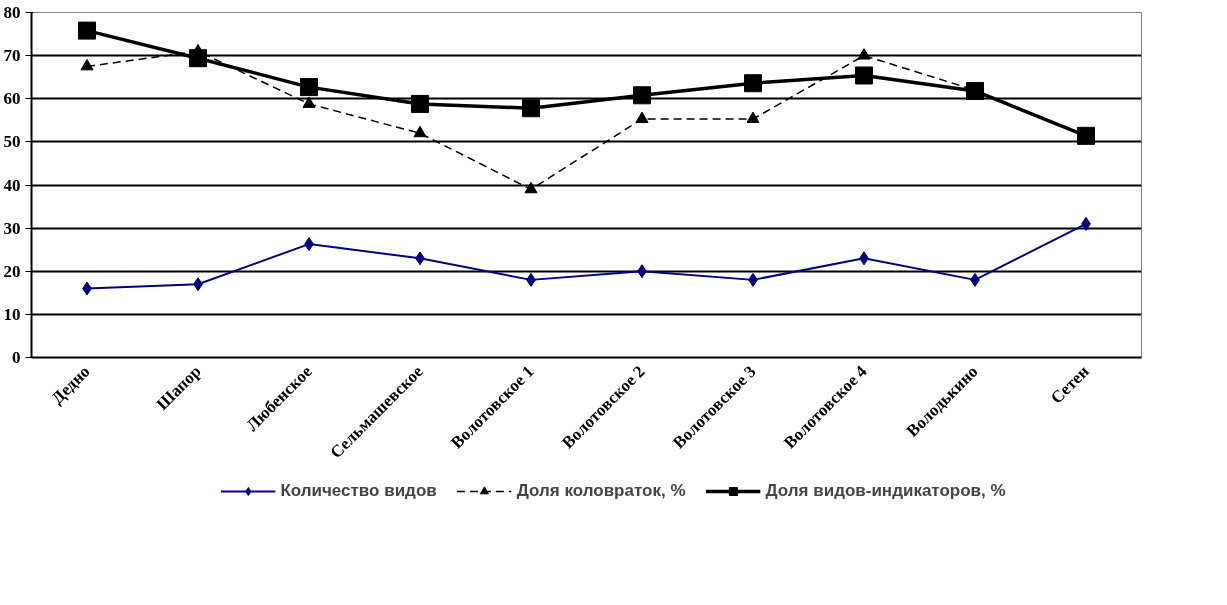 This screenshot has width=1227, height=605. What do you see at coordinates (12, 12) in the screenshot?
I see `y-tick-label: 80` at bounding box center [12, 12].